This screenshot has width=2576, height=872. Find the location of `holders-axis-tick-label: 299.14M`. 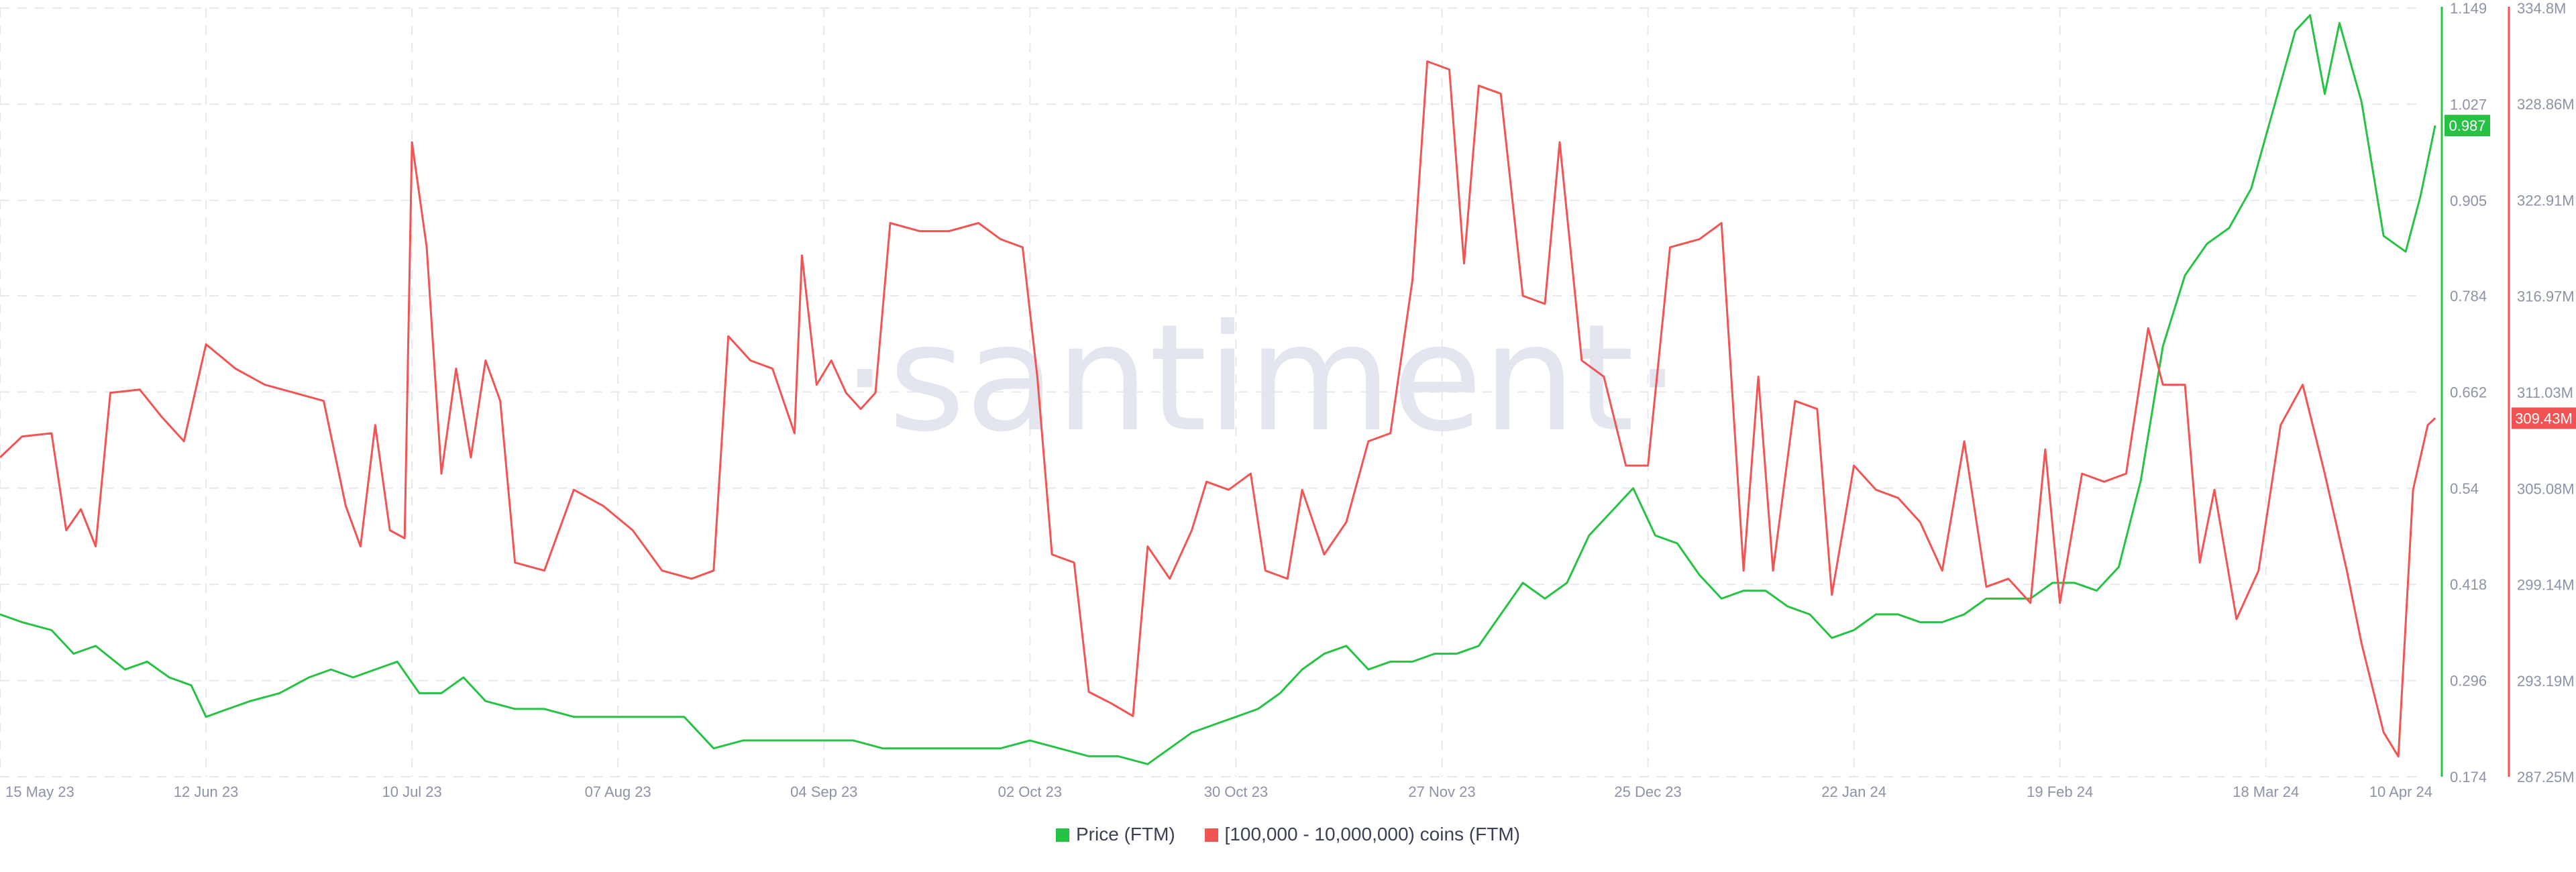

holders-axis-tick-label: 299.14M is located at coordinates (2546, 584).